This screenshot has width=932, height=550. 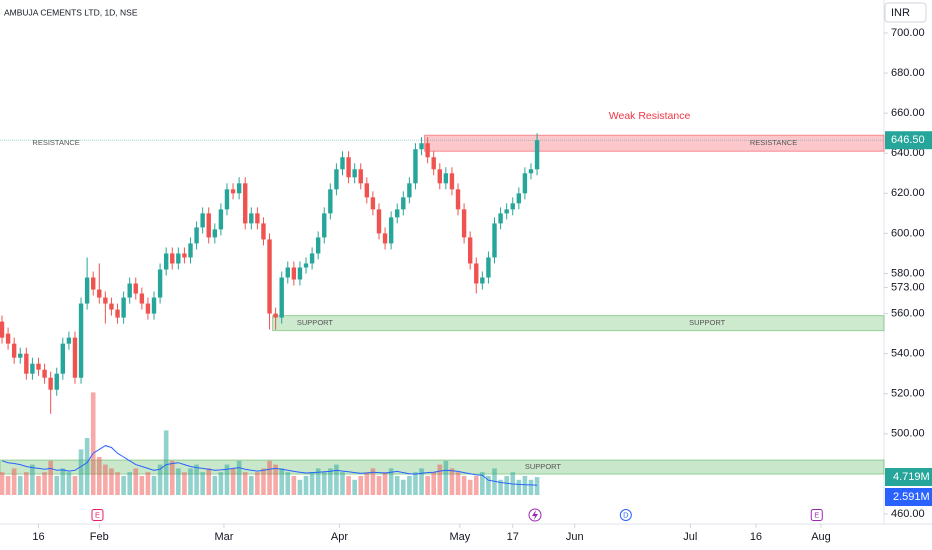 I want to click on lightning-icon, so click(x=535, y=515).